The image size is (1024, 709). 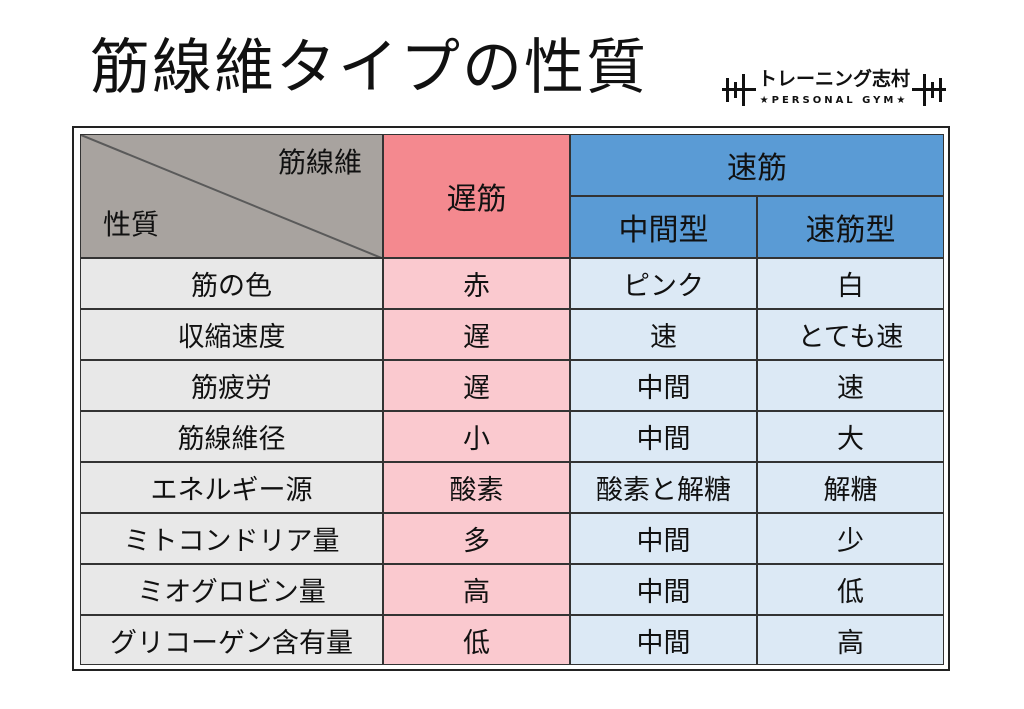 I want to click on row-slow-value: 酸素, so click(x=476, y=487).